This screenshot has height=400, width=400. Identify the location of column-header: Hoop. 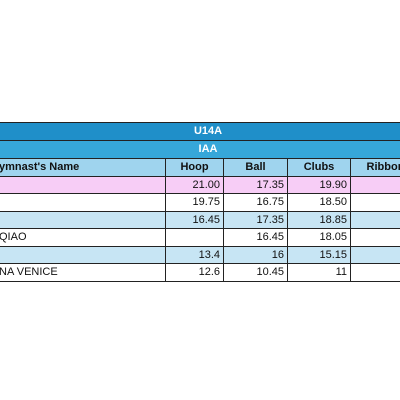
(194, 167).